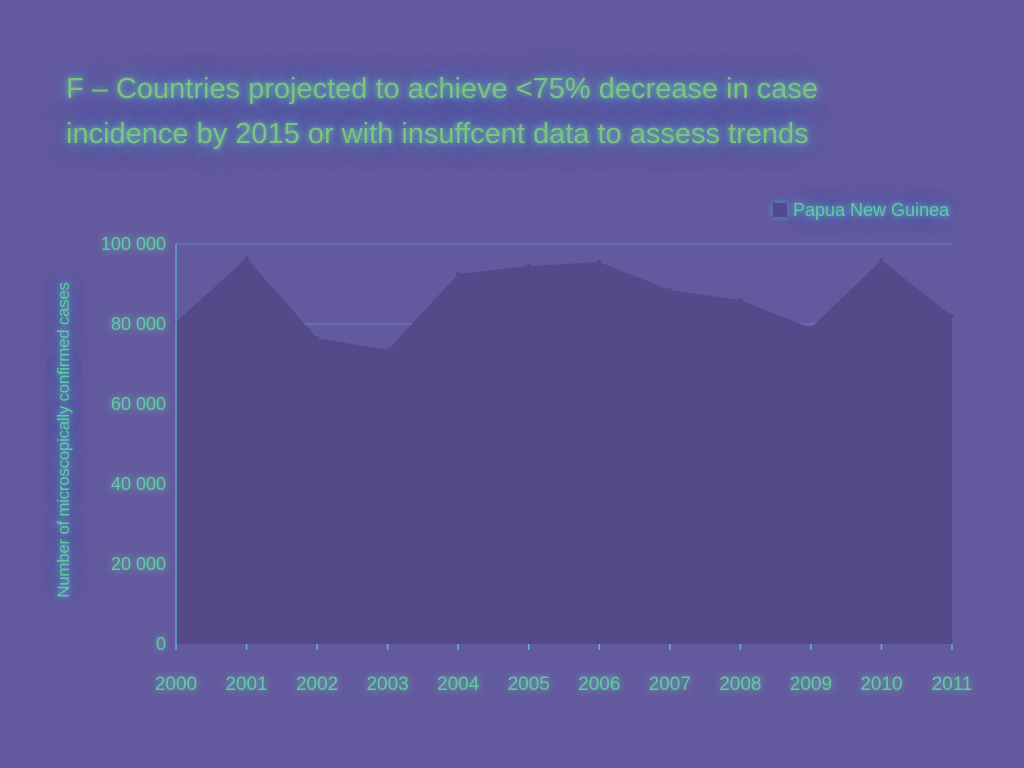  What do you see at coordinates (138, 404) in the screenshot?
I see `y-tick-label-3: 60 000` at bounding box center [138, 404].